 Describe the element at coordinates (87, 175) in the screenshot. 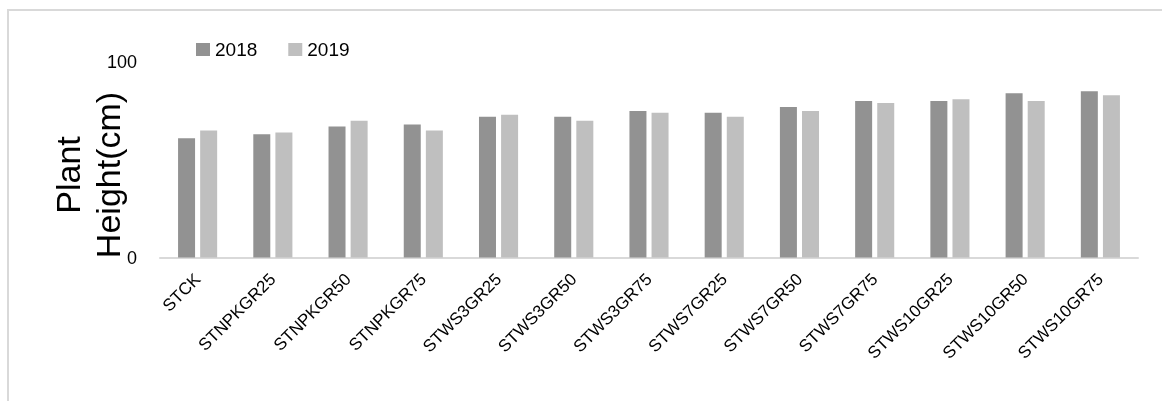

I see `y-axis-title: Plant Height(cm)` at that location.